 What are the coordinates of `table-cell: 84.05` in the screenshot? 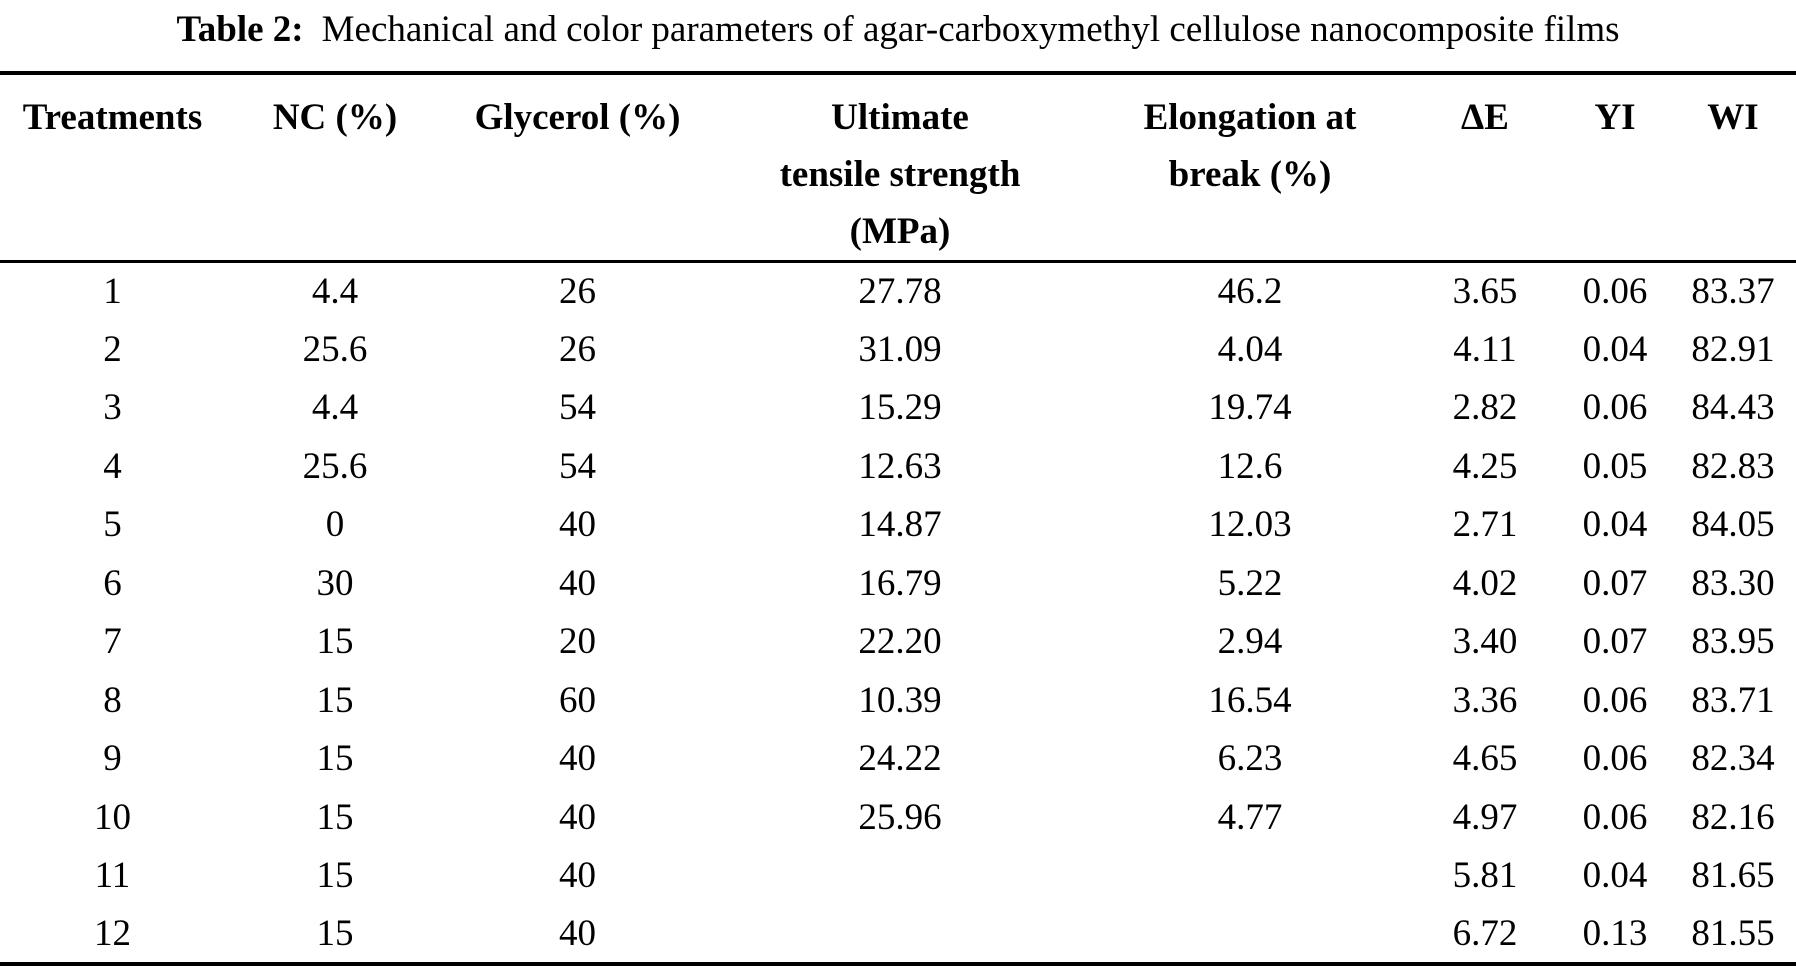 It's located at (1733, 525).